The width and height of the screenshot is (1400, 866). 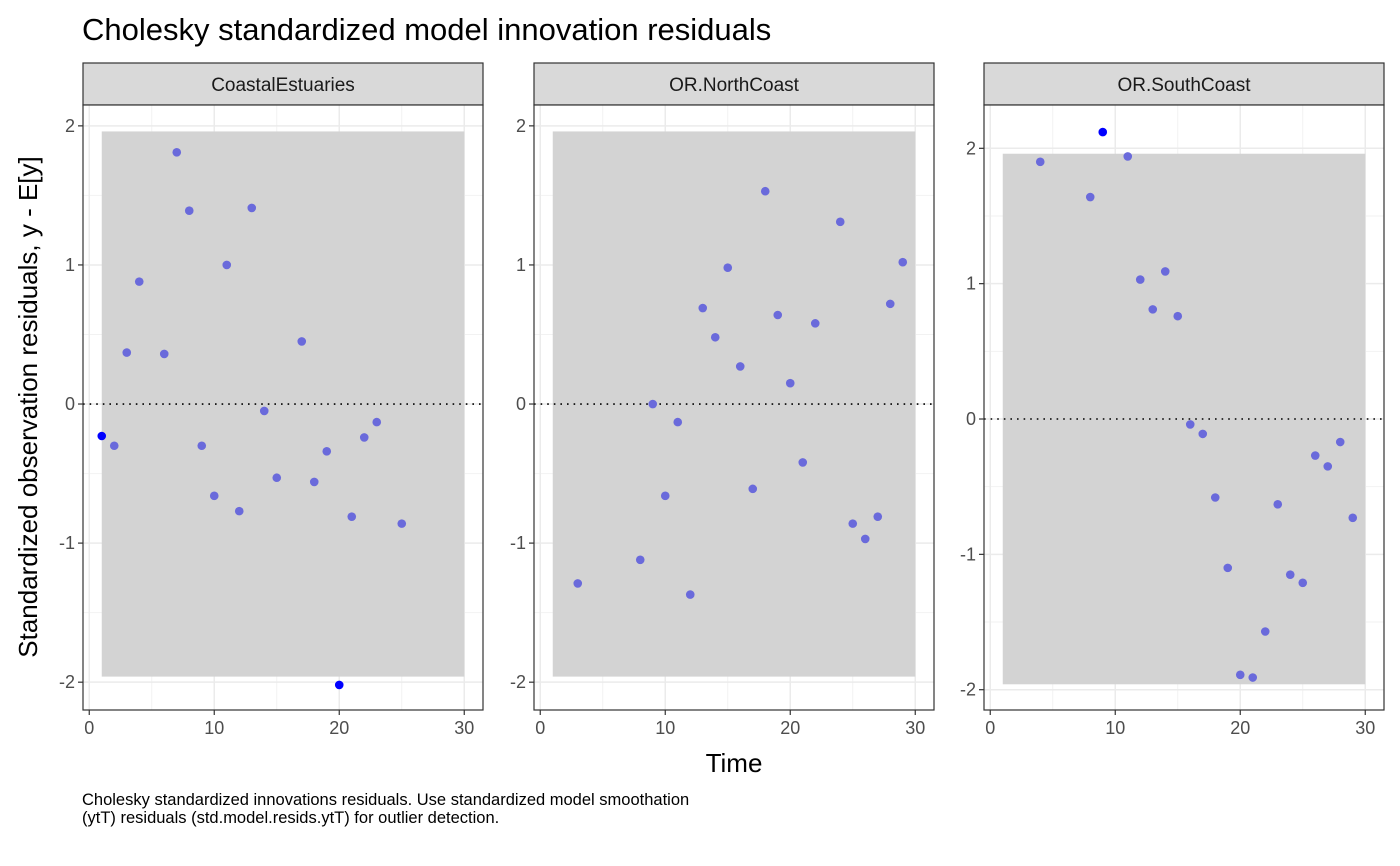 I want to click on x-axis-title: Time, so click(x=734, y=763).